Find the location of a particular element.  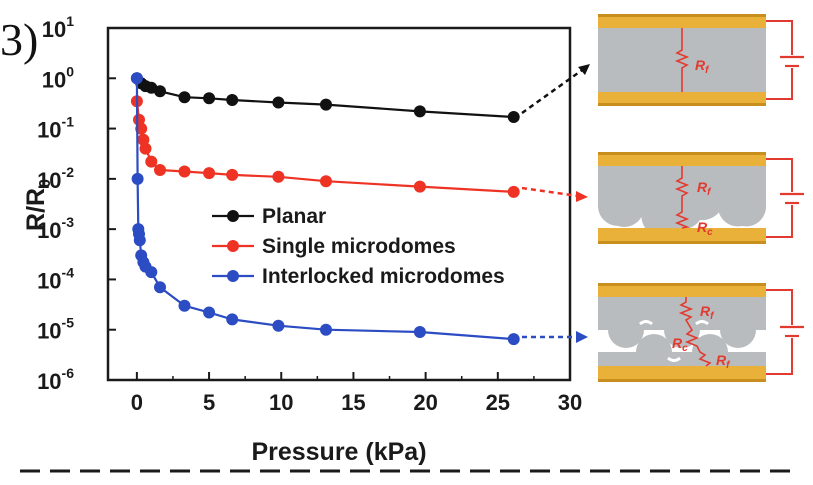

x-tick-label: 0 is located at coordinates (137, 402).